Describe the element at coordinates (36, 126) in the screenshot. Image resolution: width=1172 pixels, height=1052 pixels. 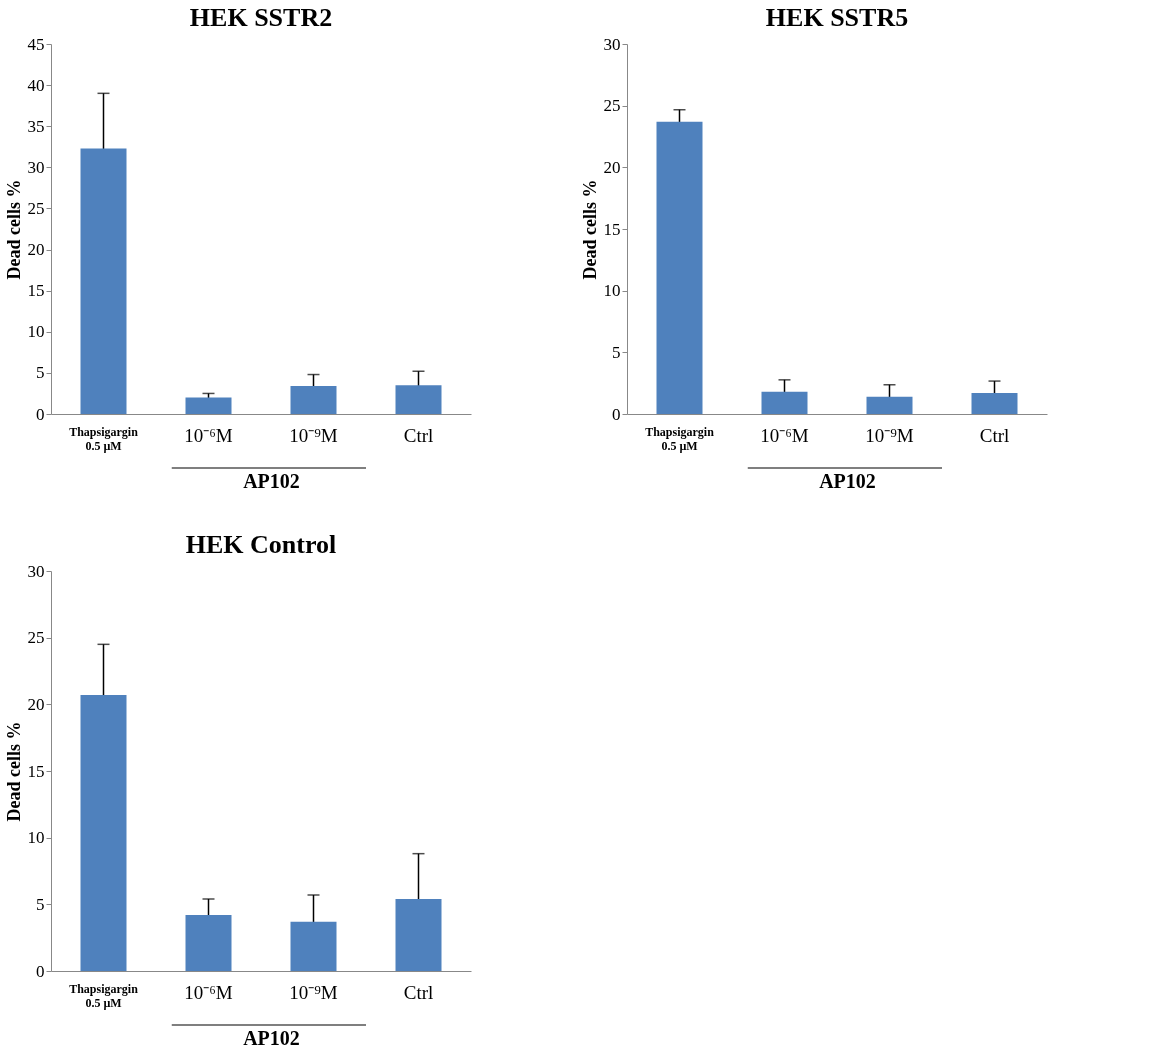
I see `y-tick-label: 35` at that location.